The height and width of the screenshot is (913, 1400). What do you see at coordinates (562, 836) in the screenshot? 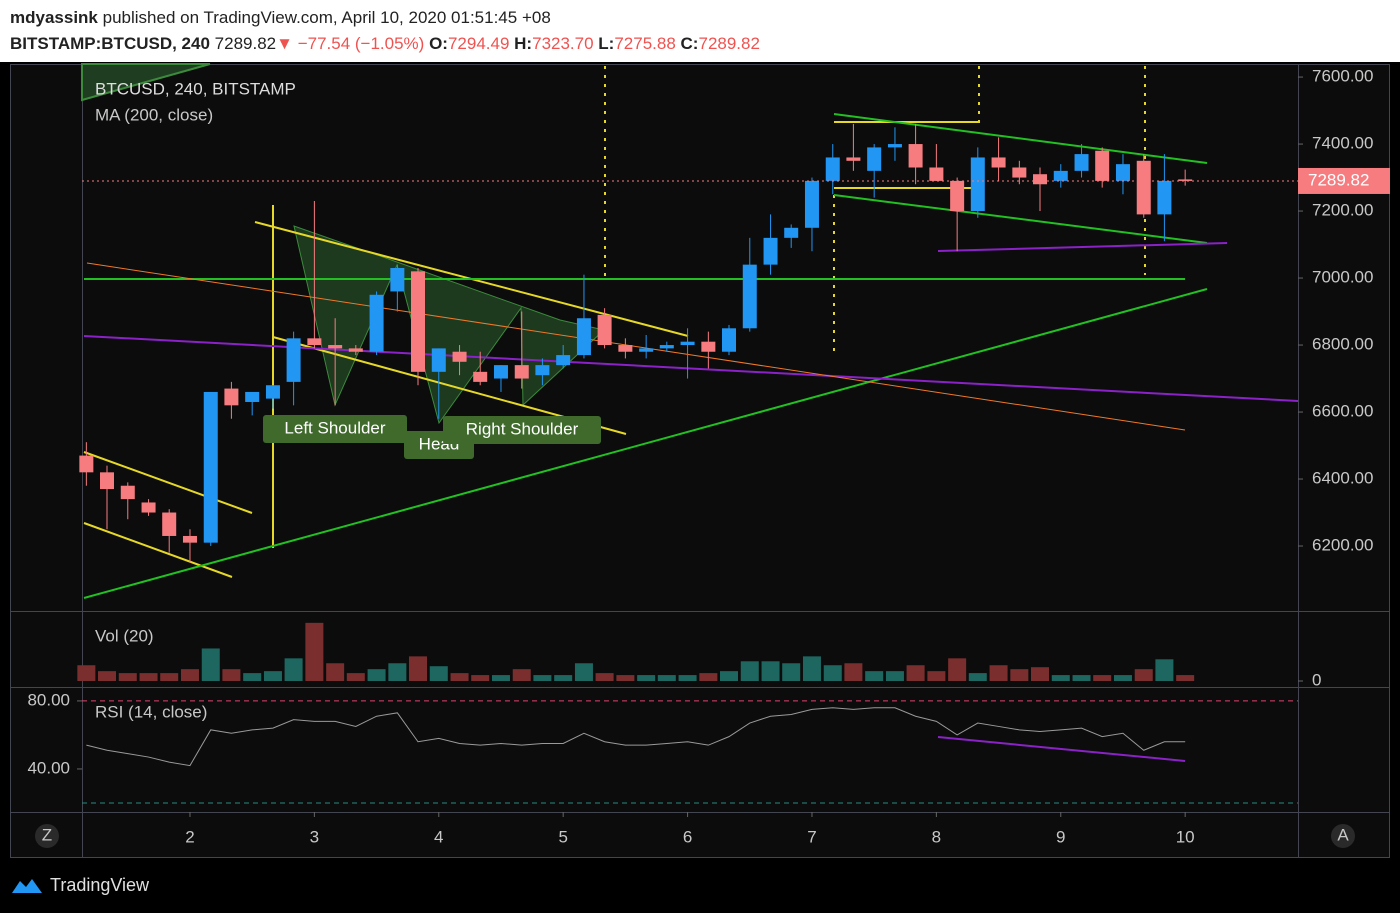
I see `x-tick-label: 5` at bounding box center [562, 836].